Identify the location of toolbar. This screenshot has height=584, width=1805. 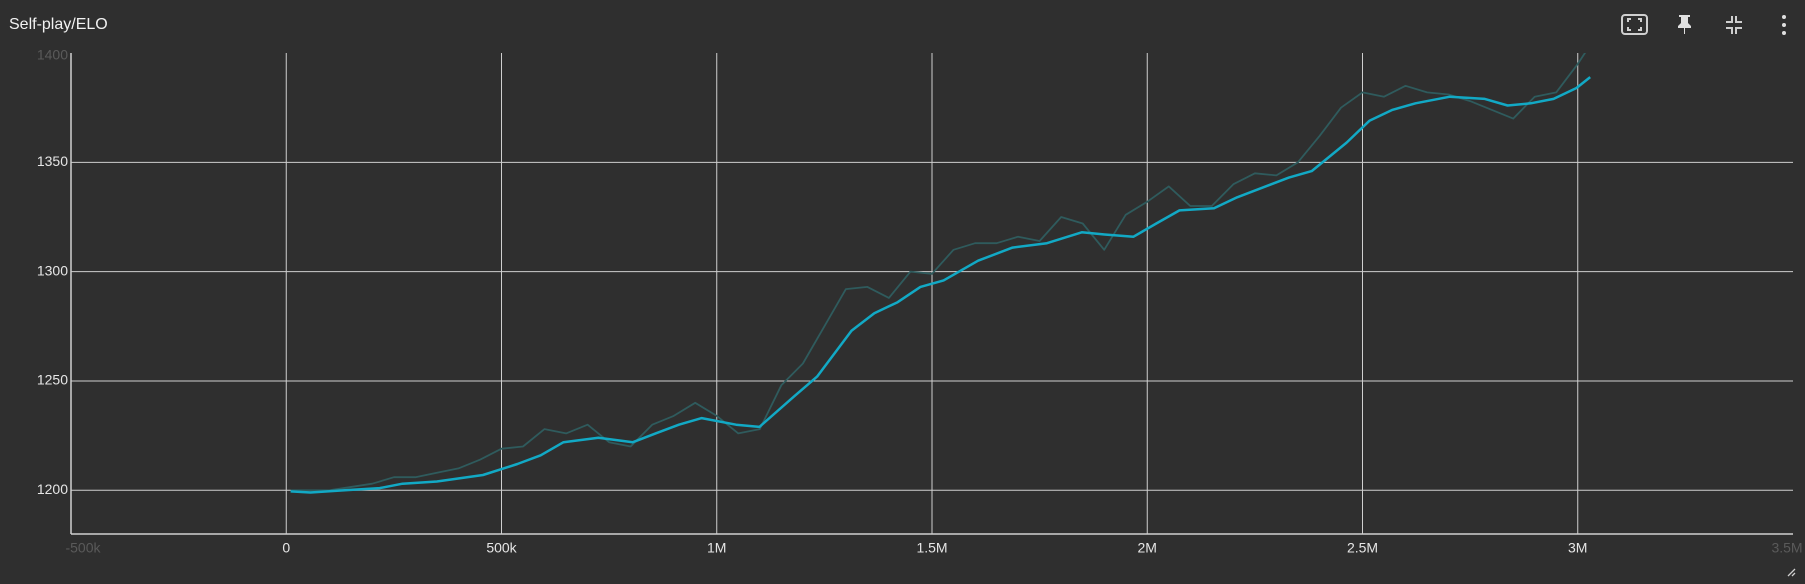
(1703, 24).